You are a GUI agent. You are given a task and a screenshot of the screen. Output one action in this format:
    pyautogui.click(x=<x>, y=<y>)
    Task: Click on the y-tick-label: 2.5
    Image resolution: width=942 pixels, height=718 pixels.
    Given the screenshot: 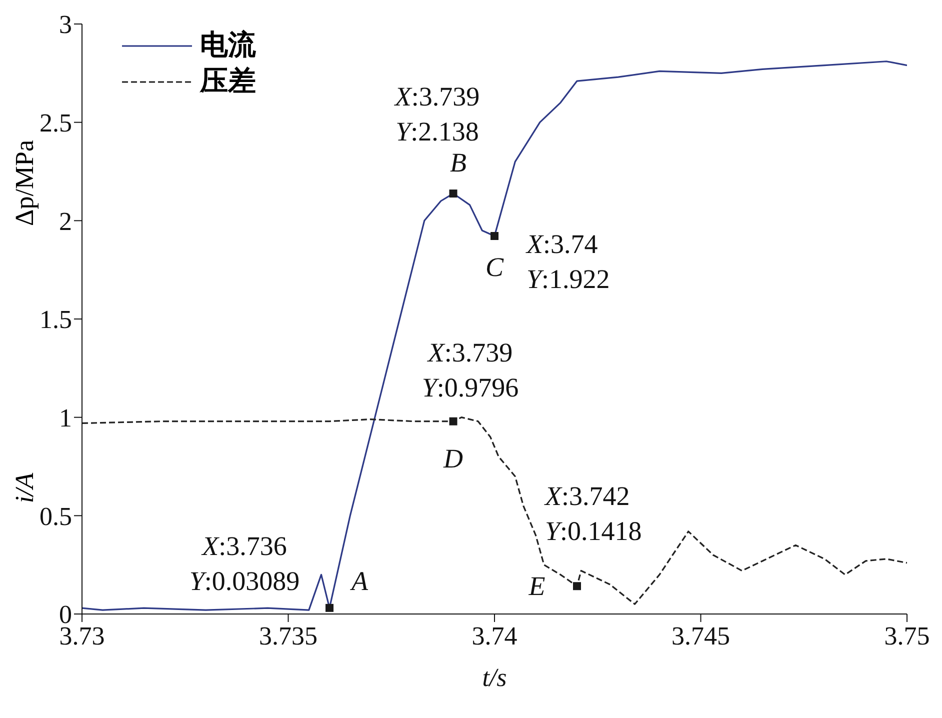 What is the action you would take?
    pyautogui.click(x=56, y=123)
    